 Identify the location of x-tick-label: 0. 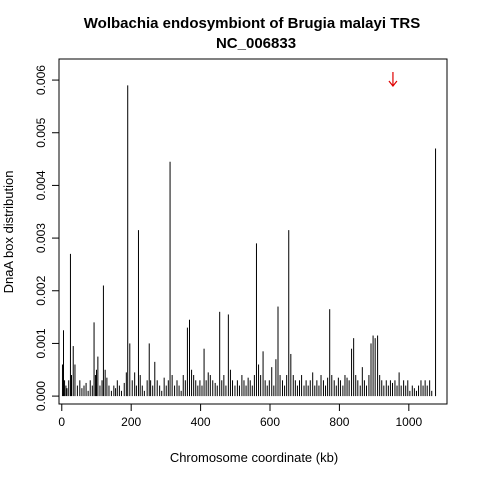
(61, 422).